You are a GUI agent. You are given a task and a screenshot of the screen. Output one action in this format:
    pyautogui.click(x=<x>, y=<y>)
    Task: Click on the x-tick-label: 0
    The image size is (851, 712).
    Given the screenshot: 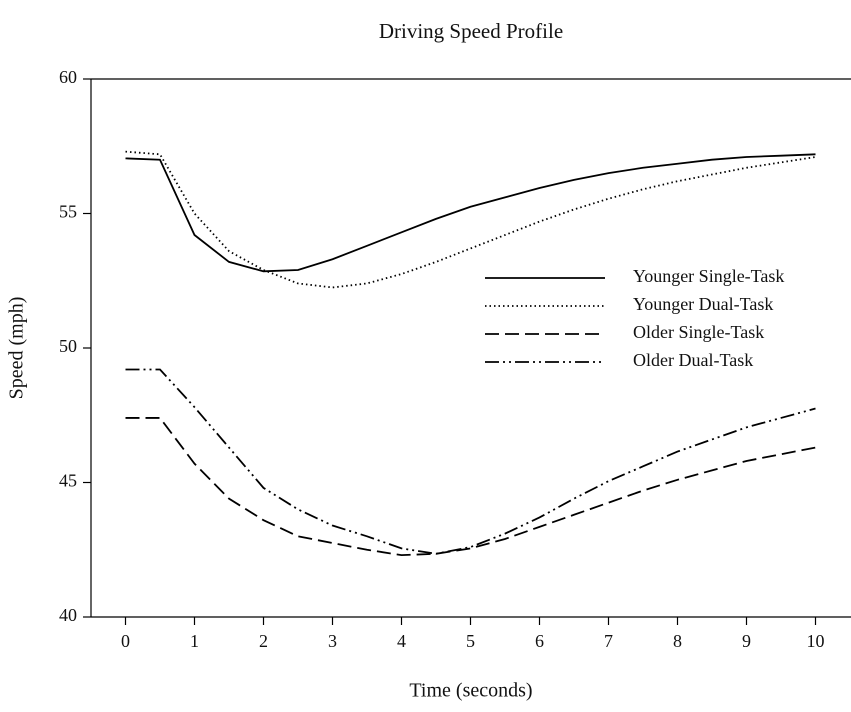 What is the action you would take?
    pyautogui.click(x=125, y=641)
    